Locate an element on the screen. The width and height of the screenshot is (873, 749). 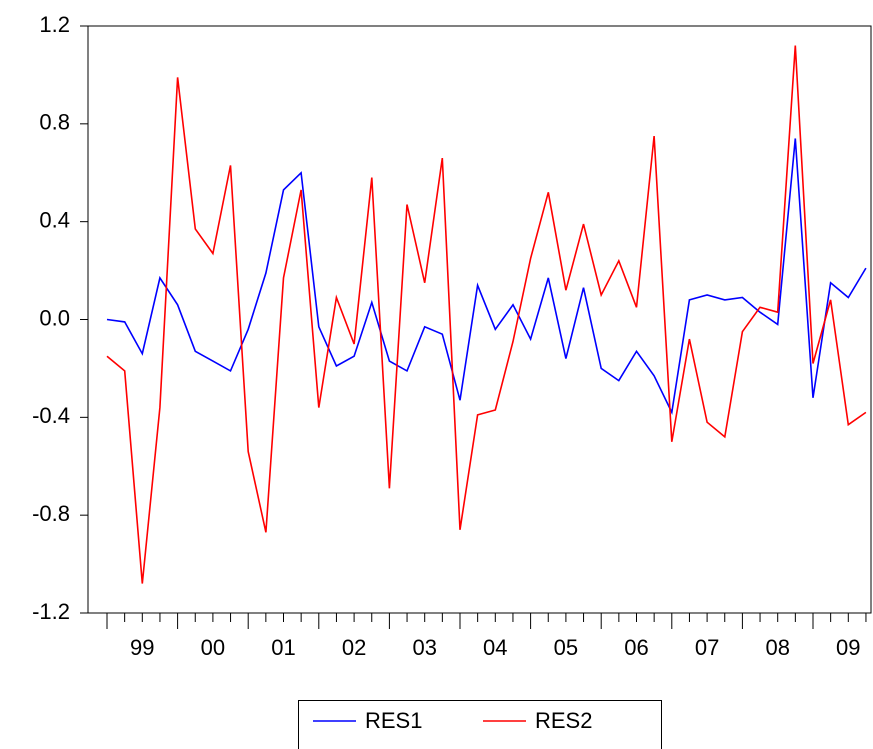
x-tick-label: 01 is located at coordinates (283, 647).